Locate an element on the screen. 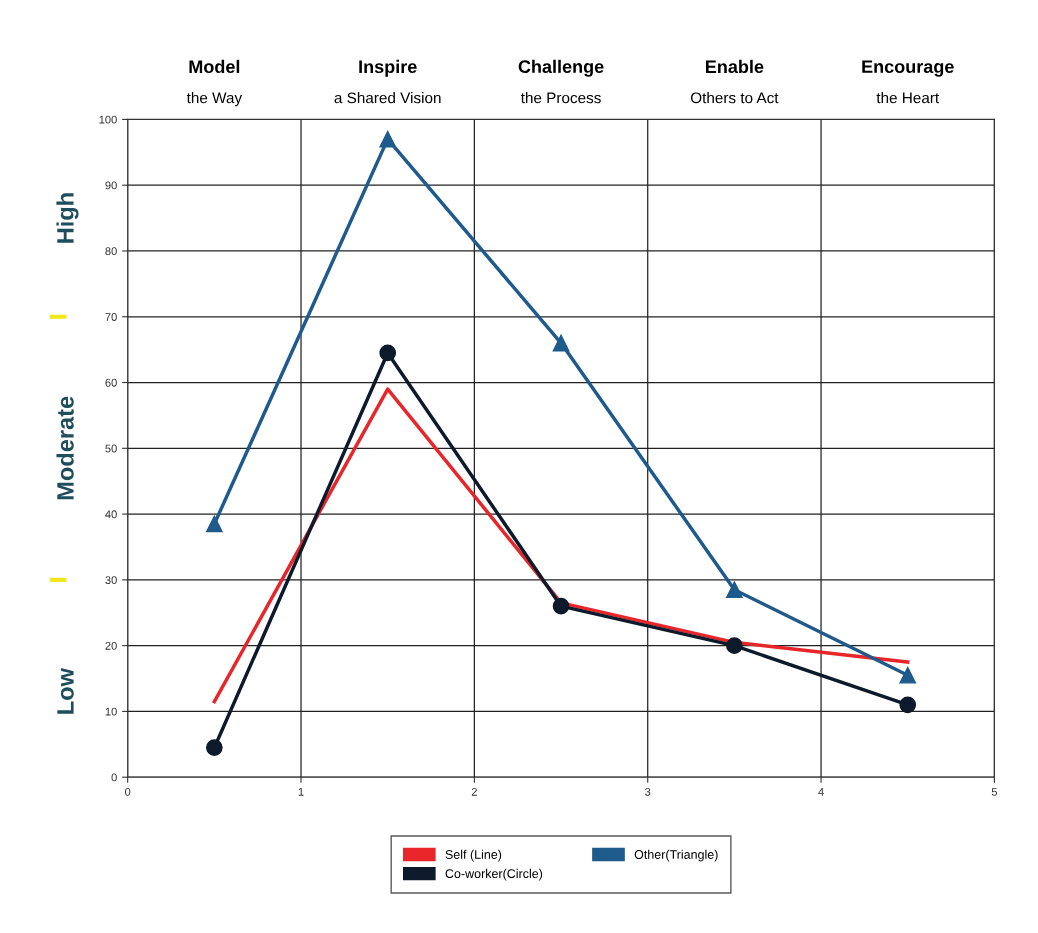  text: Enable Others to Act is located at coordinates (734, 81).